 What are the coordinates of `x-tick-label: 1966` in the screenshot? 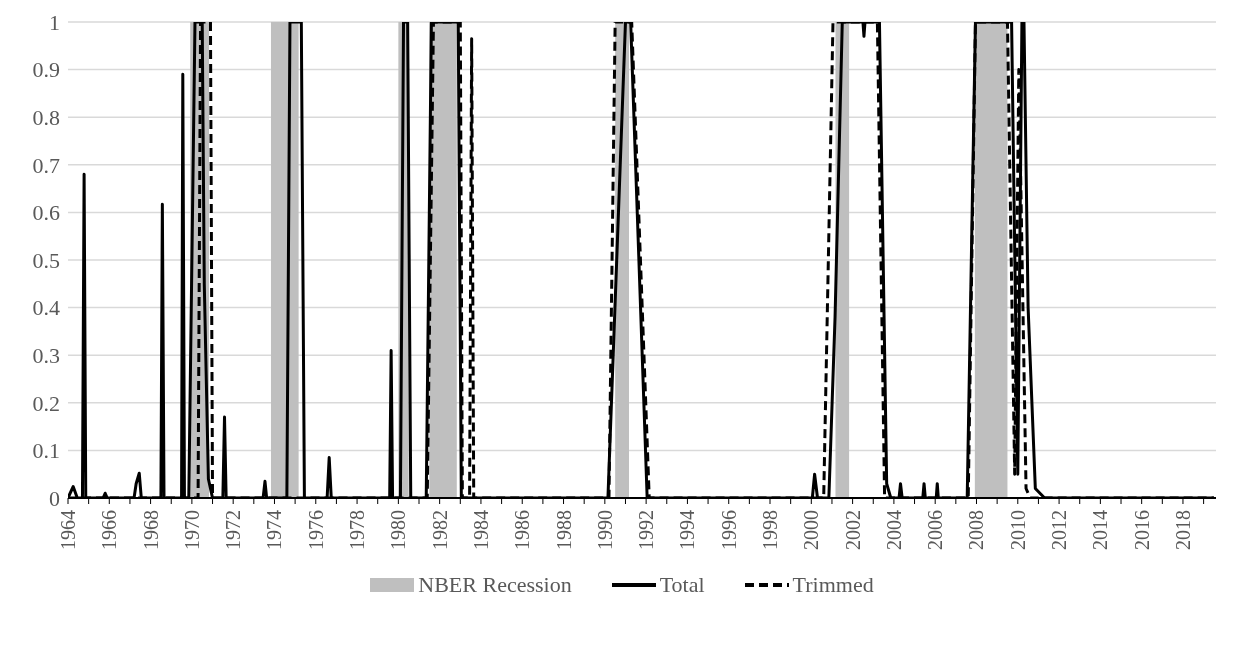 It's located at (109, 530).